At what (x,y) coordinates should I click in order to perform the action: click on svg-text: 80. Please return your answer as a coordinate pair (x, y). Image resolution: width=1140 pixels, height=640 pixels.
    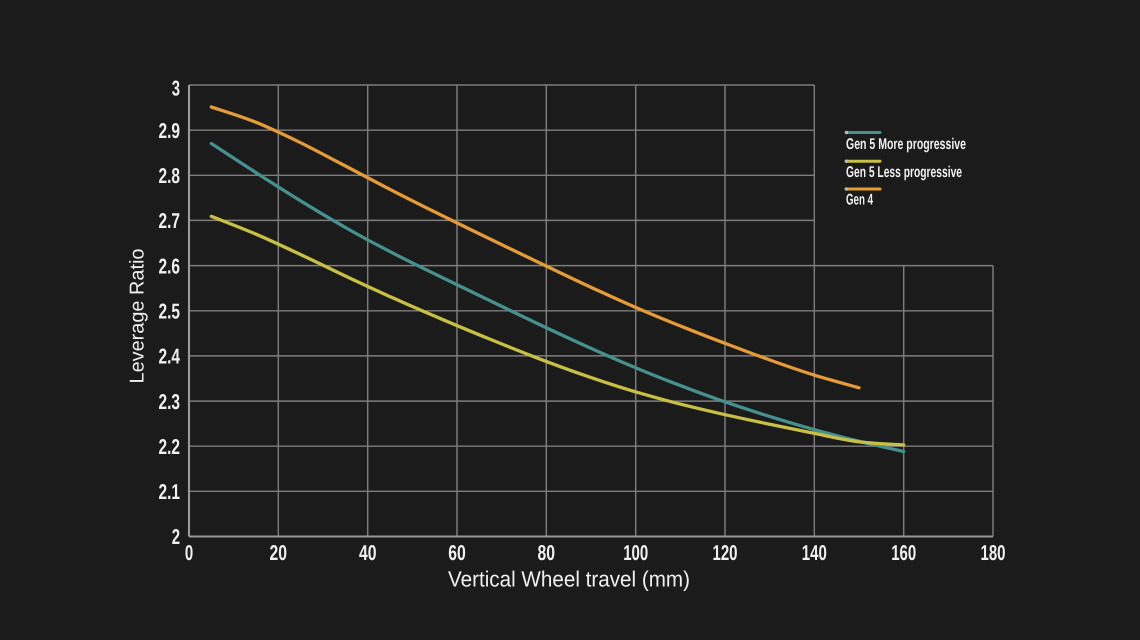
    Looking at the image, I should click on (547, 553).